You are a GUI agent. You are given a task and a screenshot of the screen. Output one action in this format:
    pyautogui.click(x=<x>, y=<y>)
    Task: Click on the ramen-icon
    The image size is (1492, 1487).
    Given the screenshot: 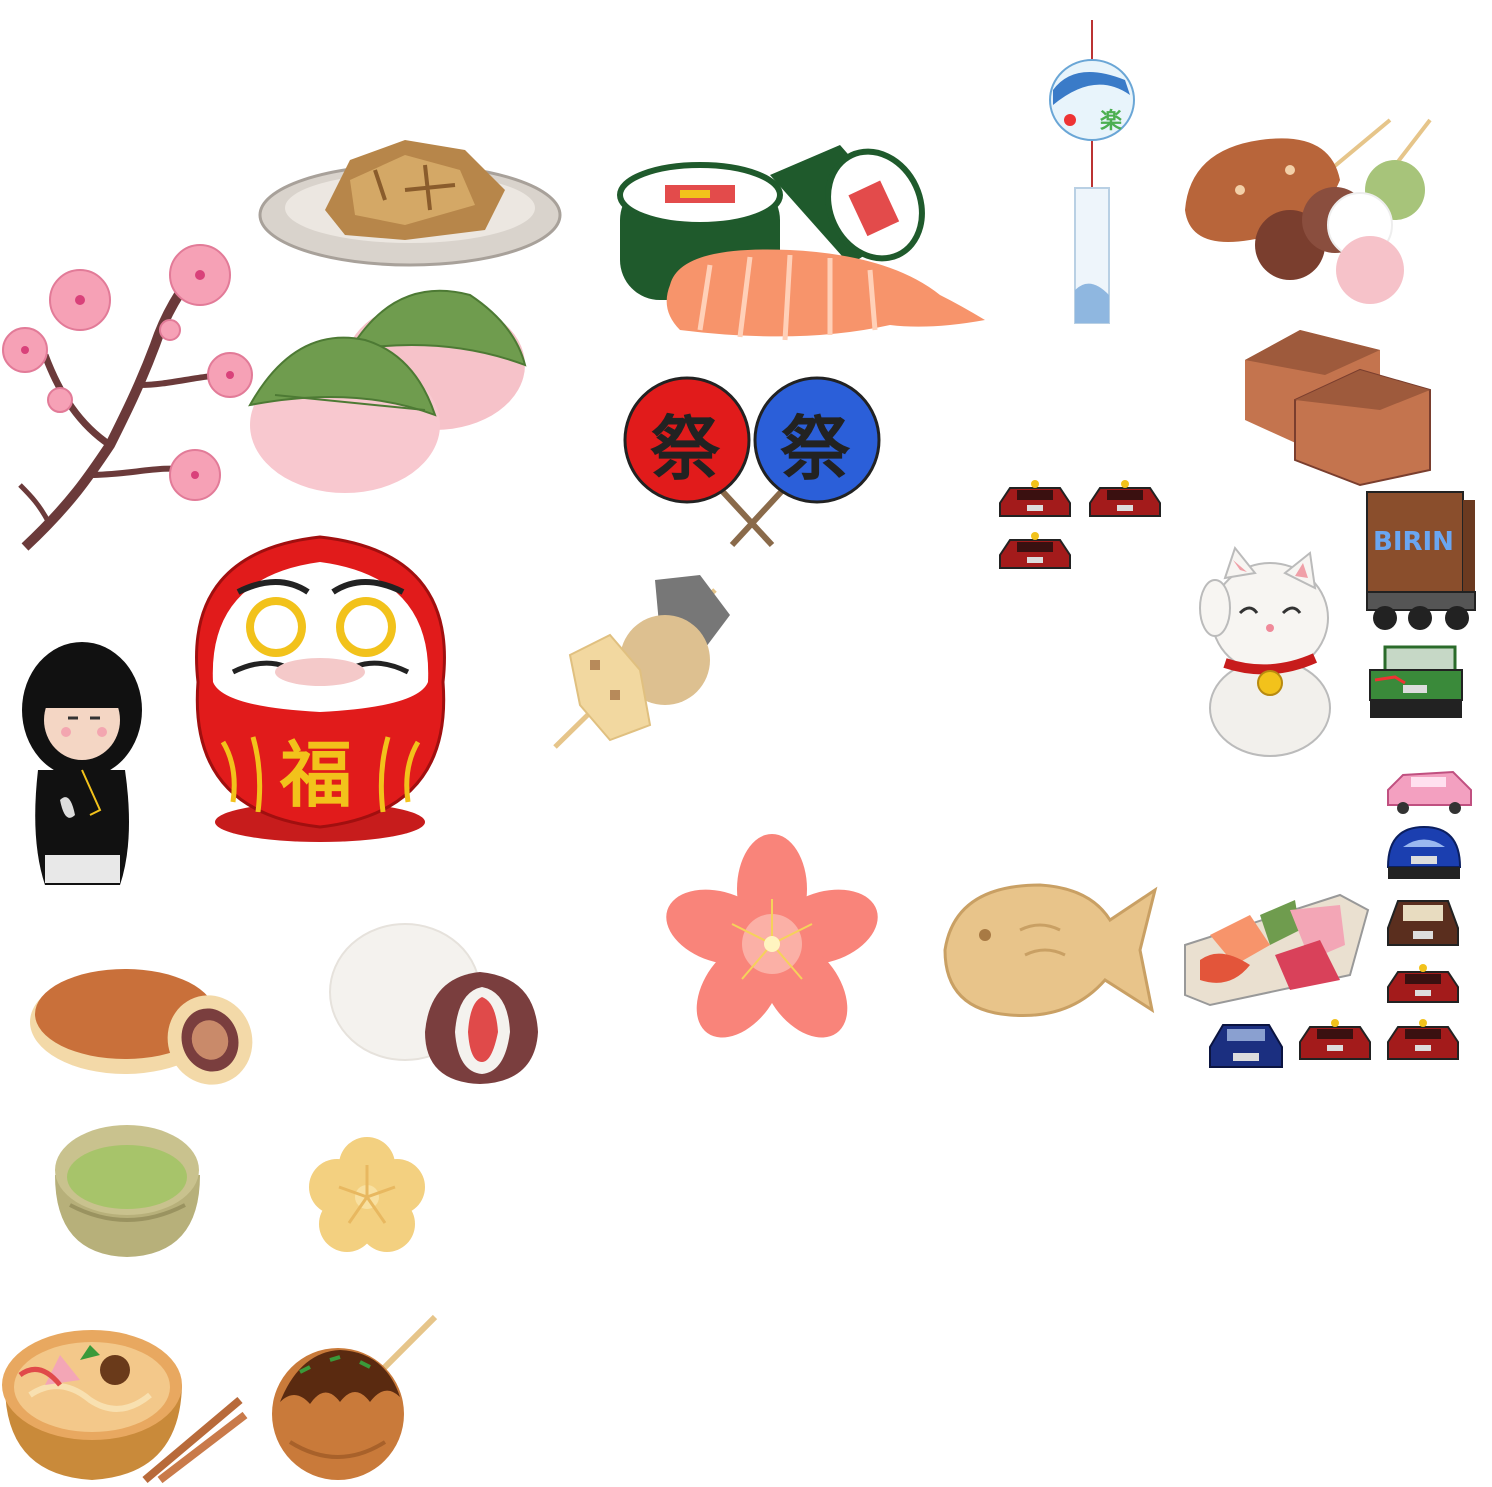 What is the action you would take?
    pyautogui.click(x=124, y=1405)
    